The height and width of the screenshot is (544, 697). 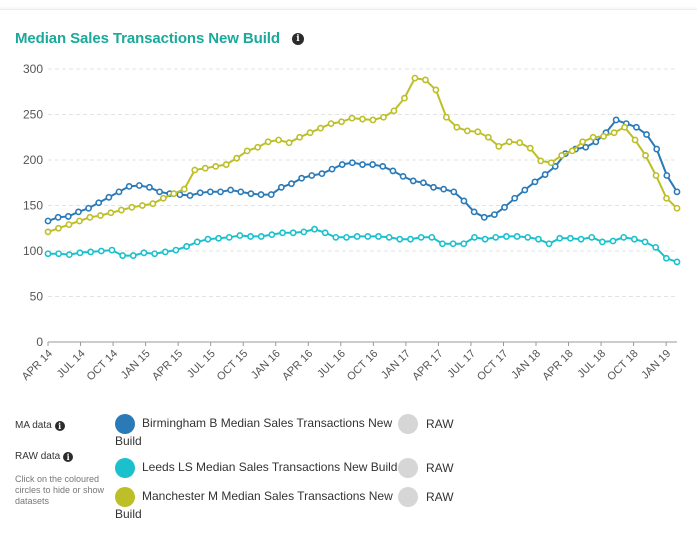 What do you see at coordinates (125, 424) in the screenshot?
I see `birmingham-toggle-circle` at bounding box center [125, 424].